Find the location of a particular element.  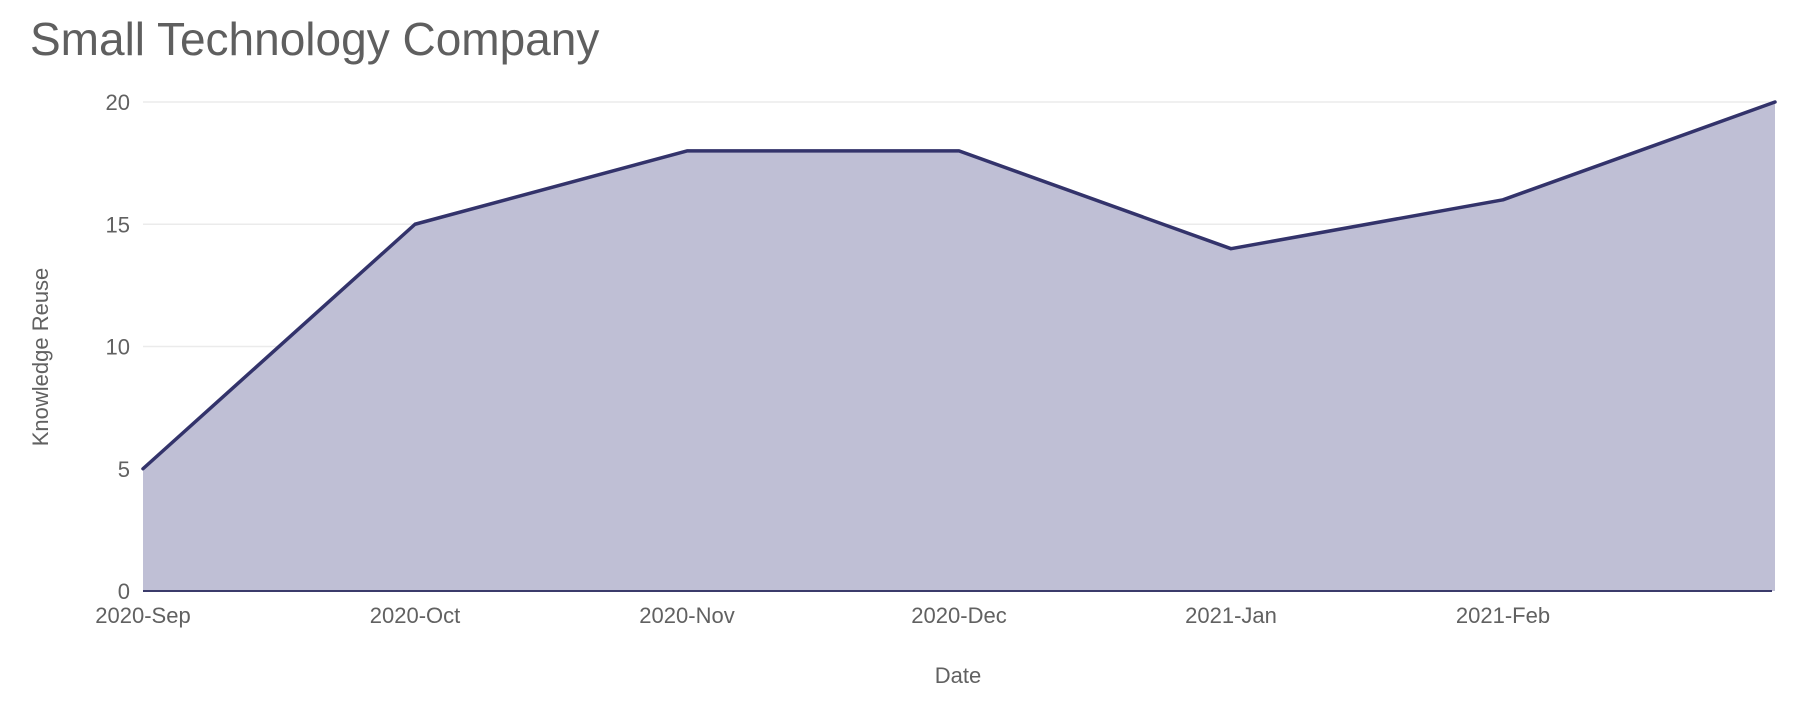

y-tick-label: 15 is located at coordinates (118, 224).